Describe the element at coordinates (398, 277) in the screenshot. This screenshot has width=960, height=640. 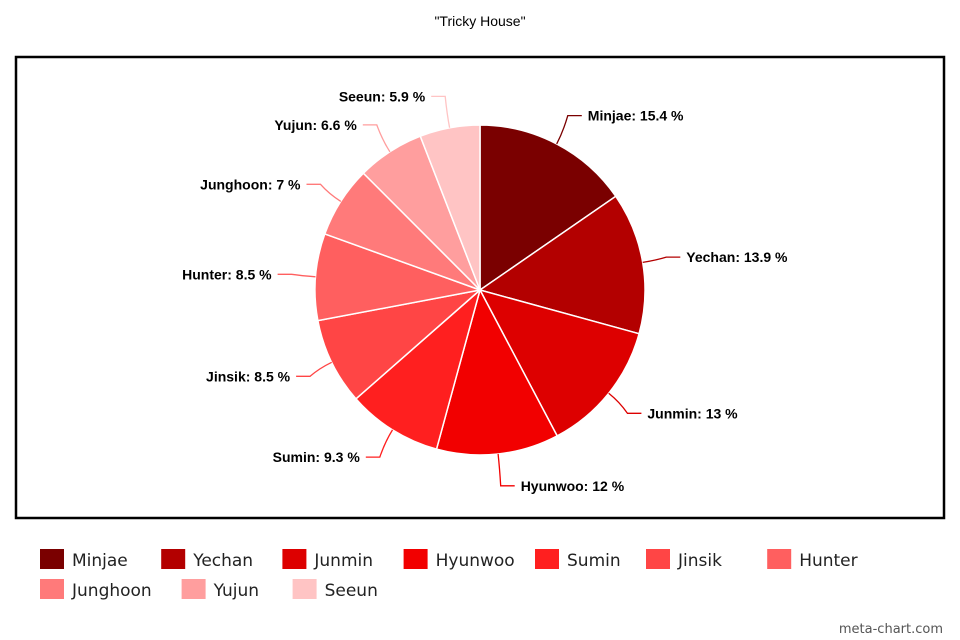
I see `pie-slice-hunter` at that location.